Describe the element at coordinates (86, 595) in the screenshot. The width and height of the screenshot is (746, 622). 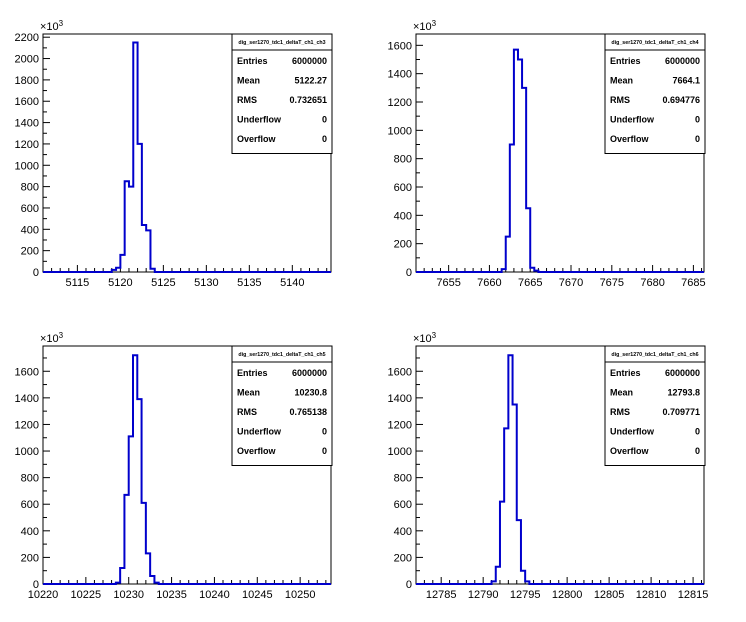
I see `x-tick-label: 10225` at that location.